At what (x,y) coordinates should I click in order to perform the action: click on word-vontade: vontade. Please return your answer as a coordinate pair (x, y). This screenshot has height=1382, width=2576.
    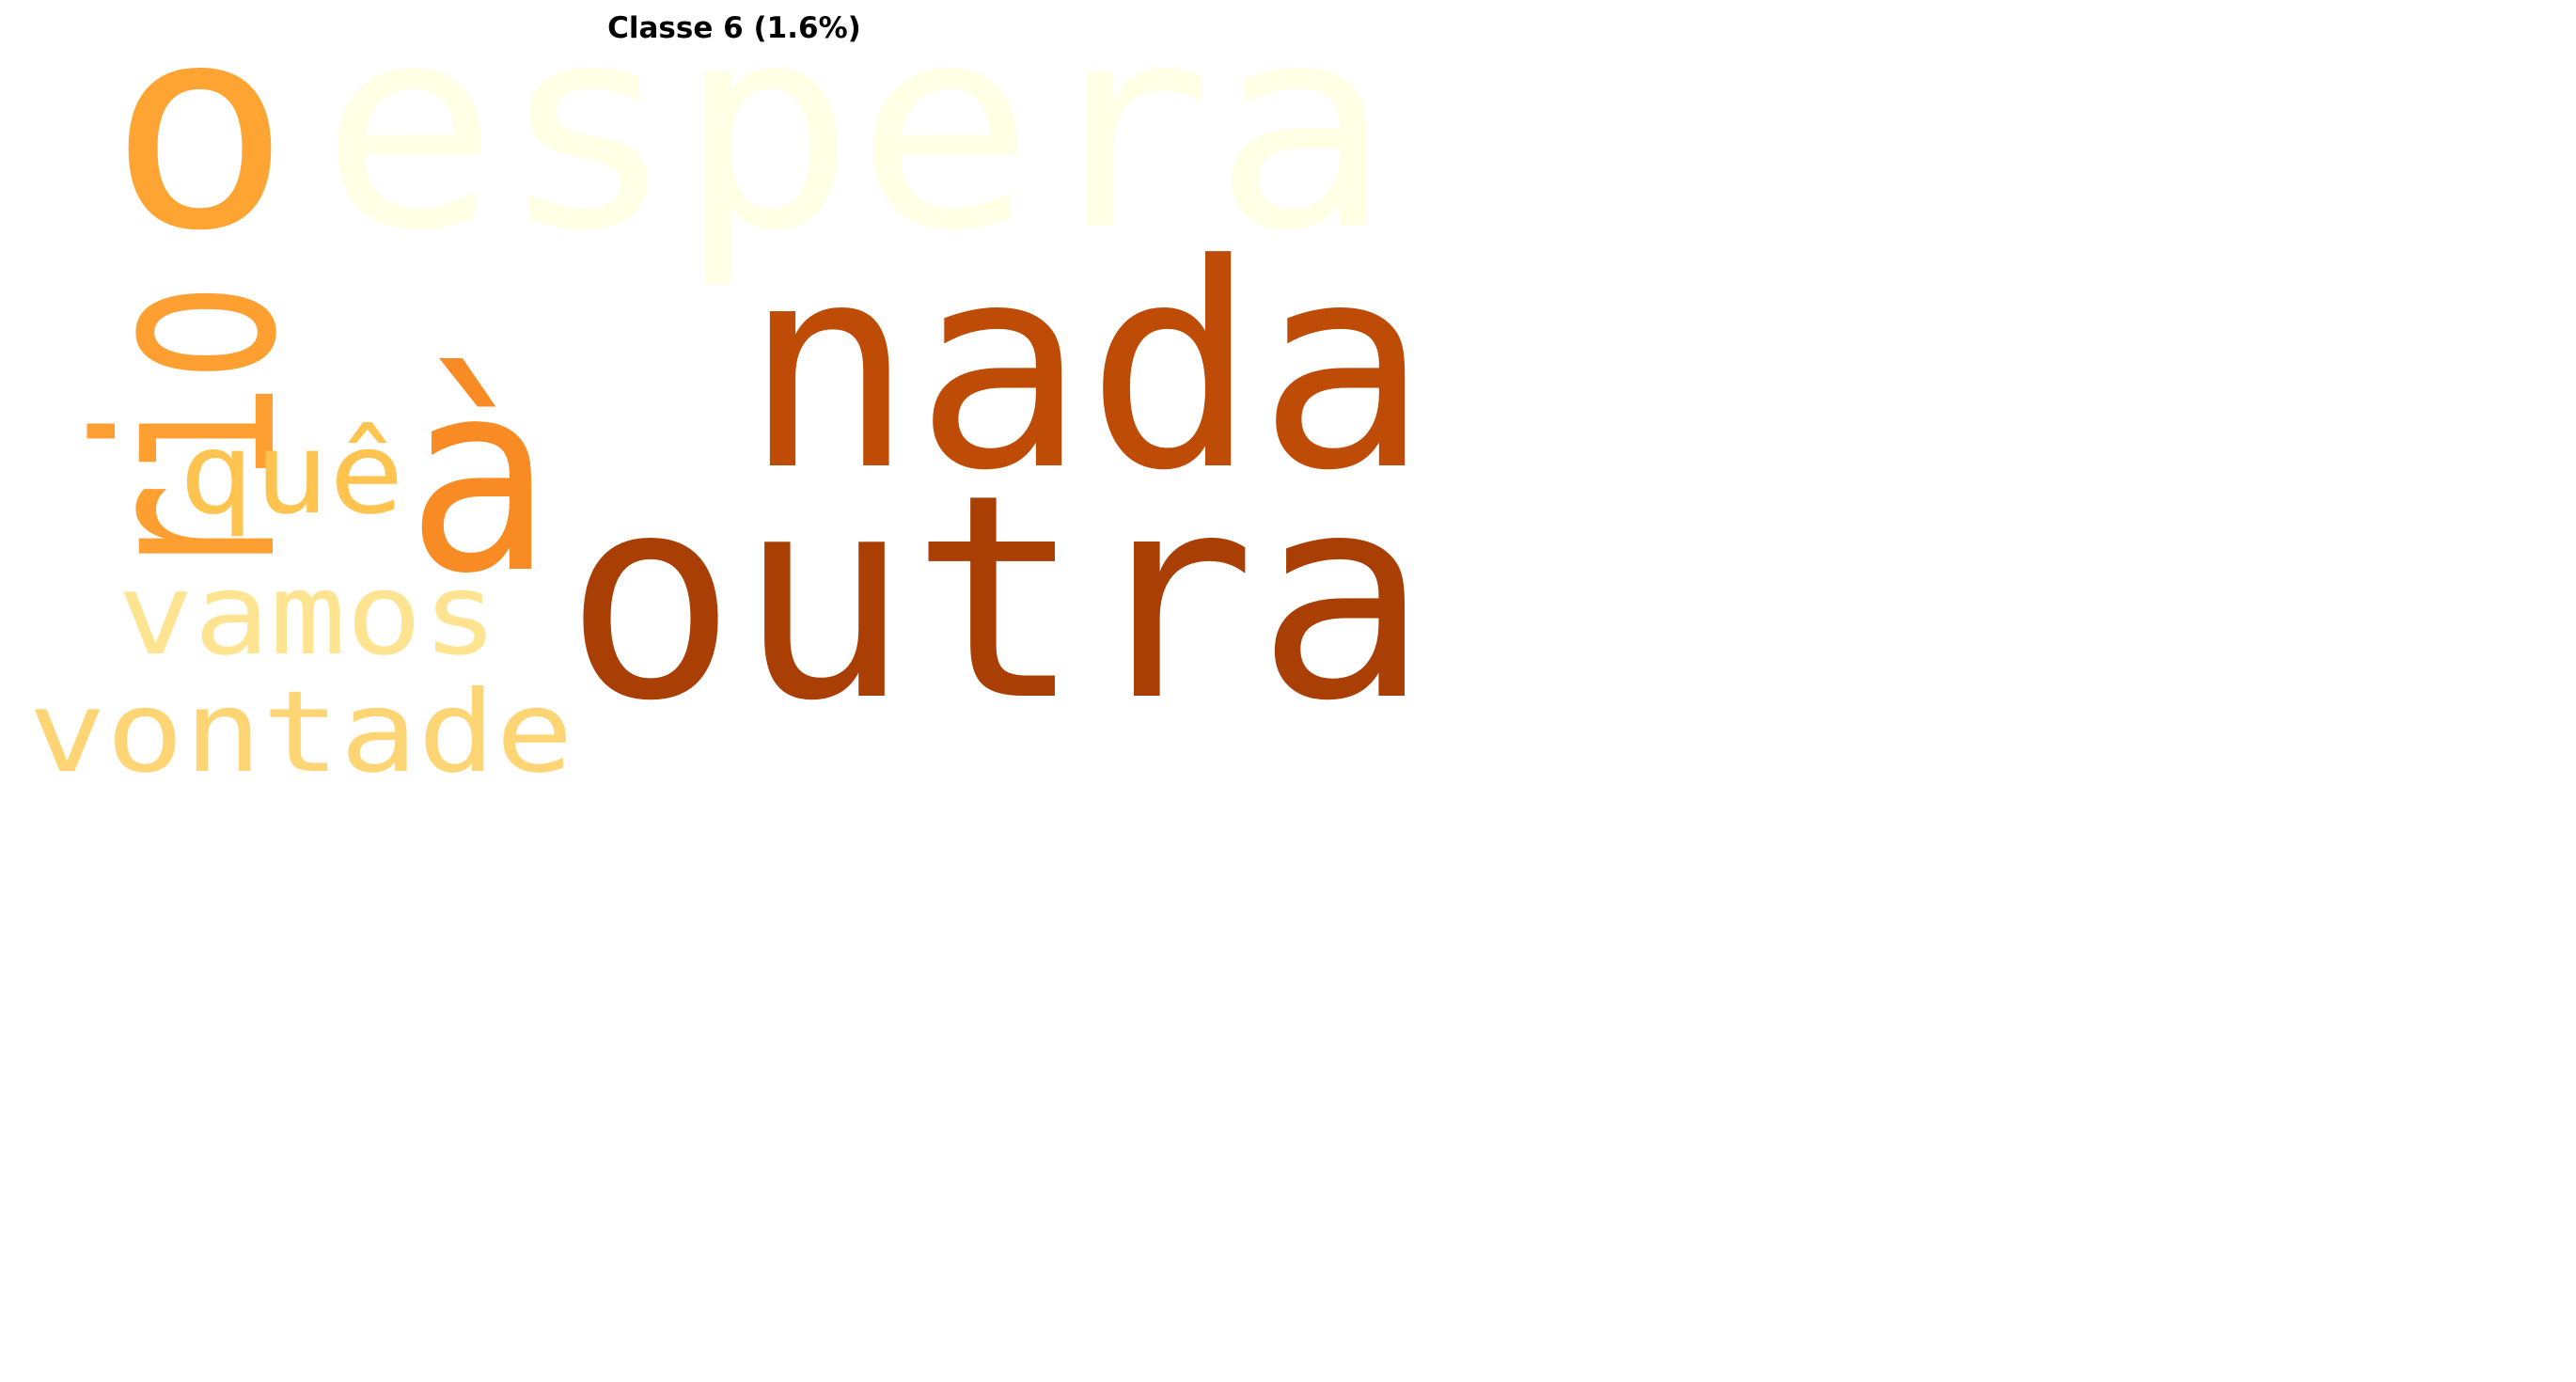
    Looking at the image, I should click on (300, 727).